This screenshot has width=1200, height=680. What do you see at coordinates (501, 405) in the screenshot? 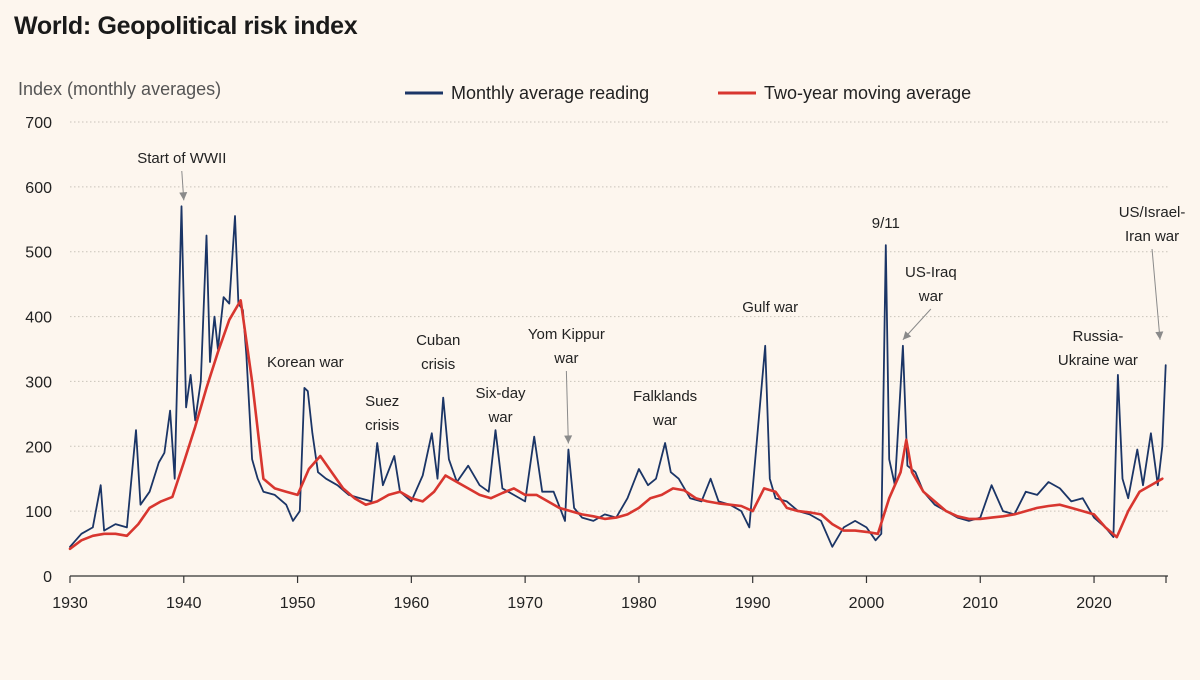
I see `annotation-six-day-war: Six-day war` at bounding box center [501, 405].